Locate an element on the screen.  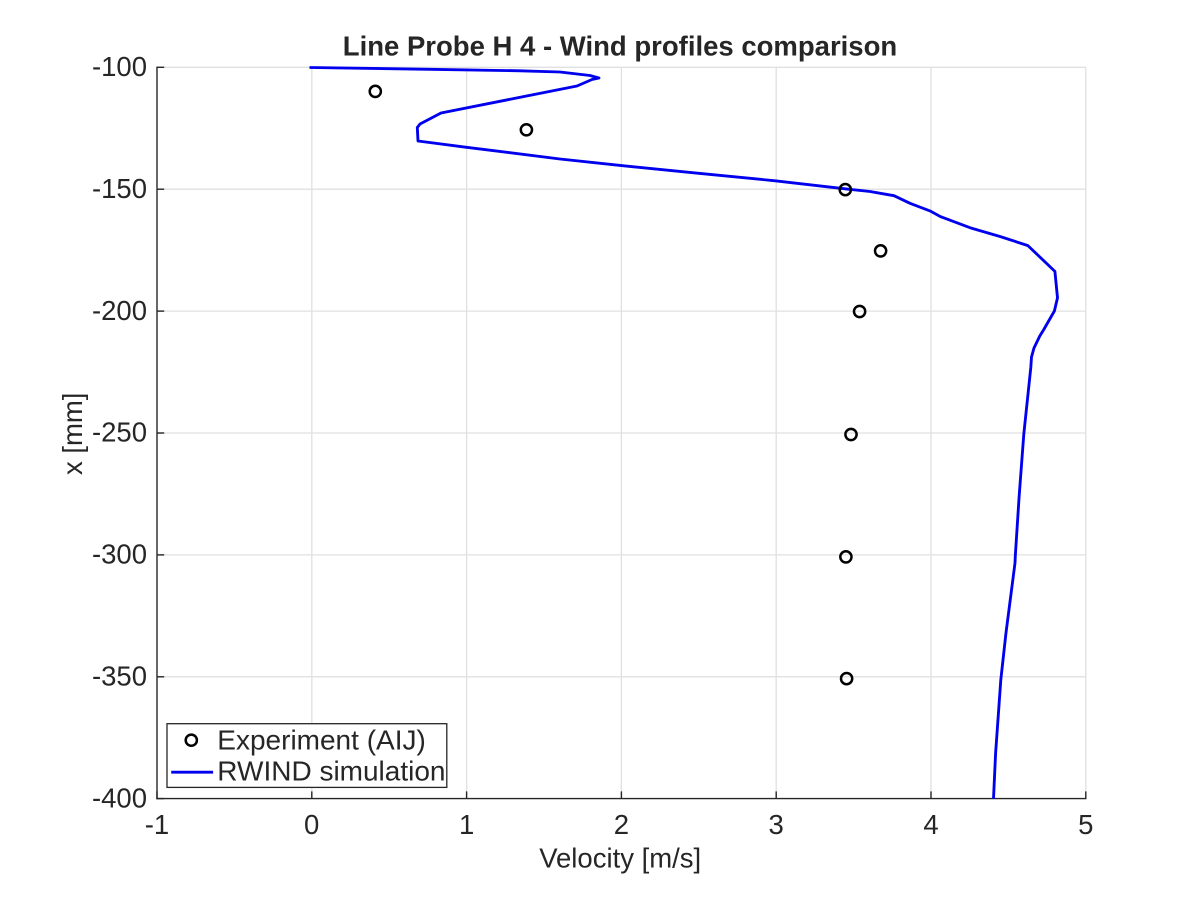
svg-text: -350 is located at coordinates (119, 676).